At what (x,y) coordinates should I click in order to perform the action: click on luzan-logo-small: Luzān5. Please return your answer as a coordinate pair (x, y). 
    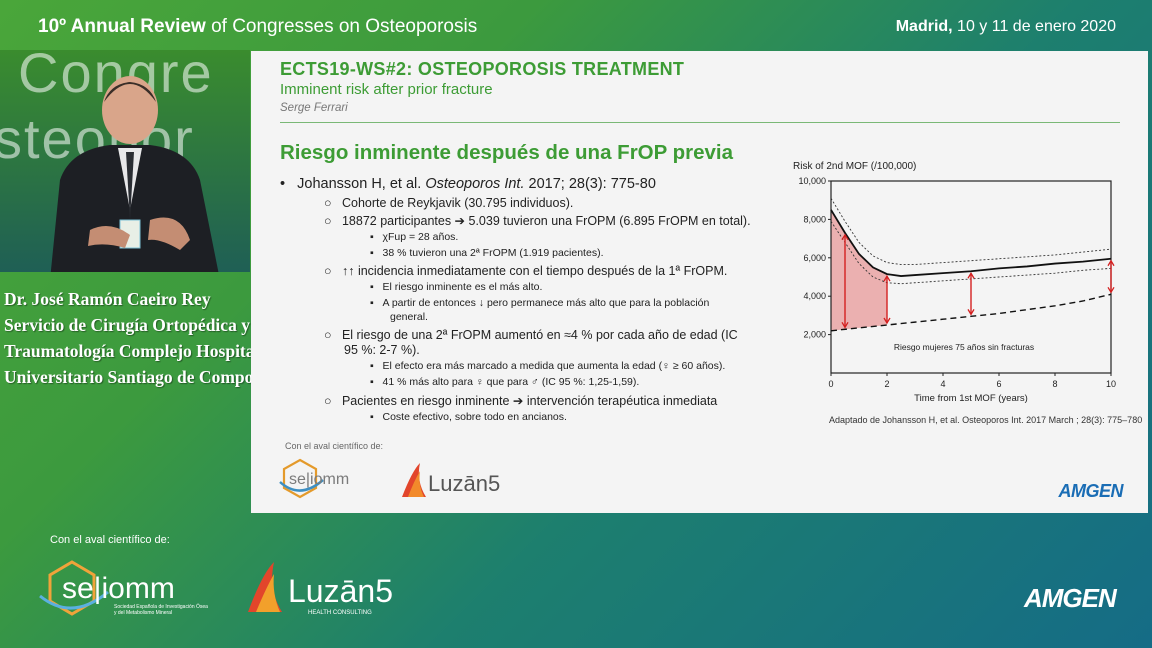
    Looking at the image, I should click on (451, 480).